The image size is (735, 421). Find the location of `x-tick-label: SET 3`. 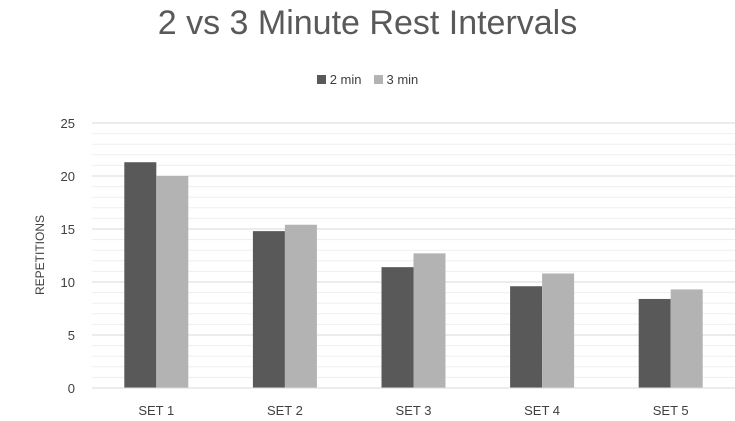

x-tick-label: SET 3 is located at coordinates (414, 410).